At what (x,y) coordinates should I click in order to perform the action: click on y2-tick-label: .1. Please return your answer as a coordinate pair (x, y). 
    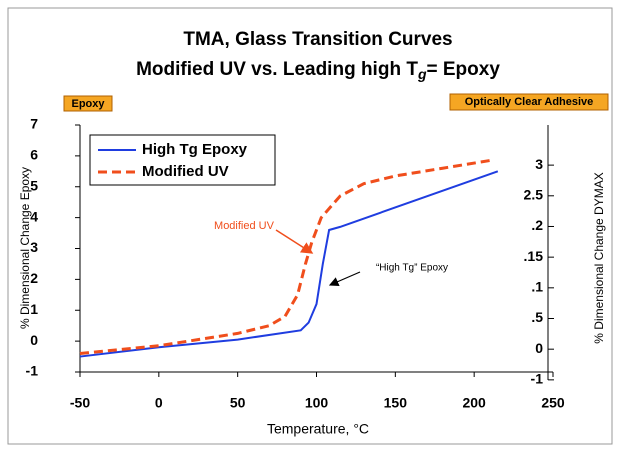
    Looking at the image, I should click on (537, 287).